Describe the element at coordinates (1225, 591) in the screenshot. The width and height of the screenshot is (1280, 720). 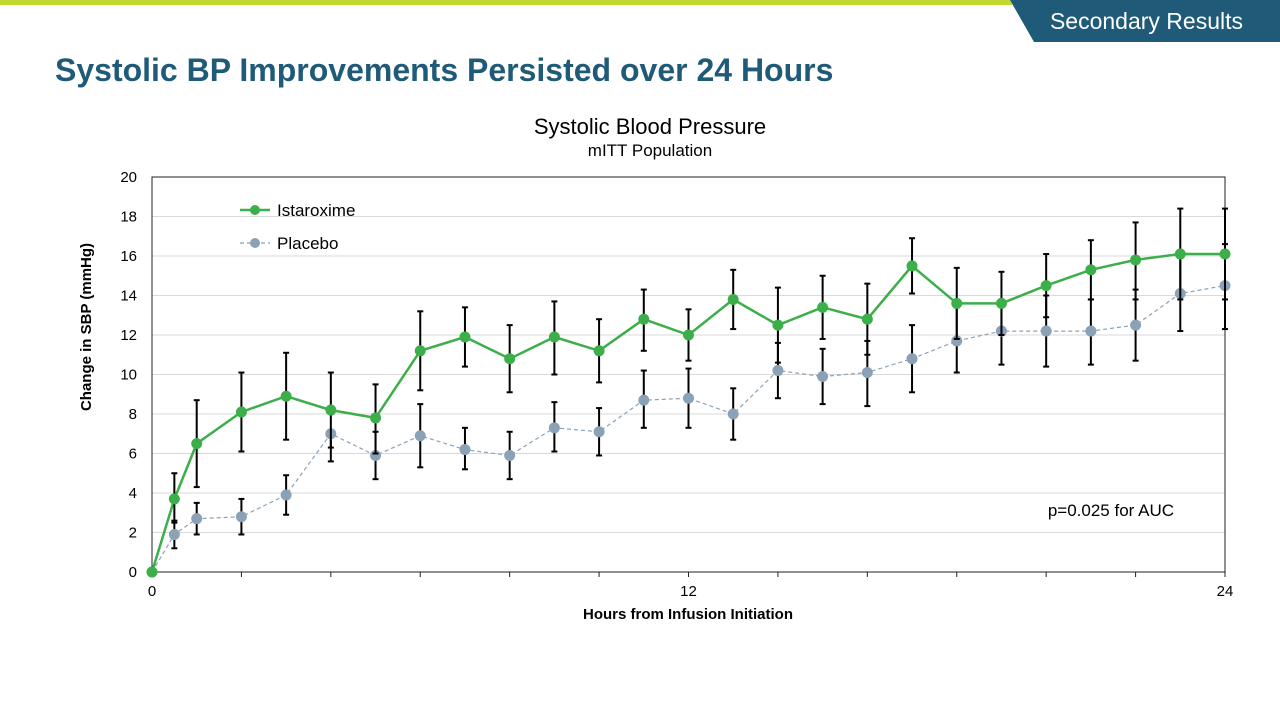
I see `x-tick-label: 24` at that location.